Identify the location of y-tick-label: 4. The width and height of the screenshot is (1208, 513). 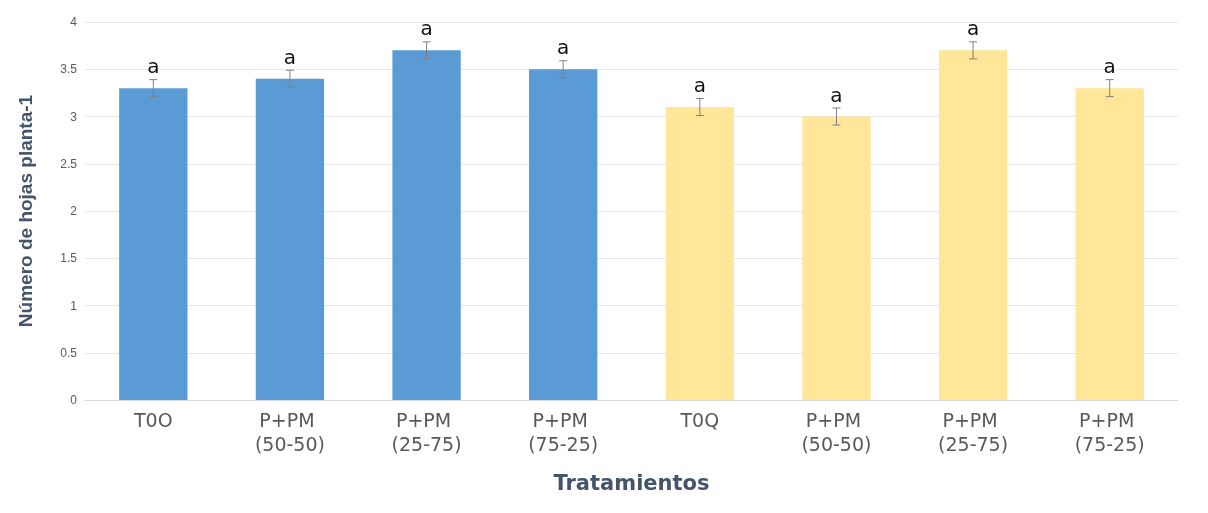
(74, 22).